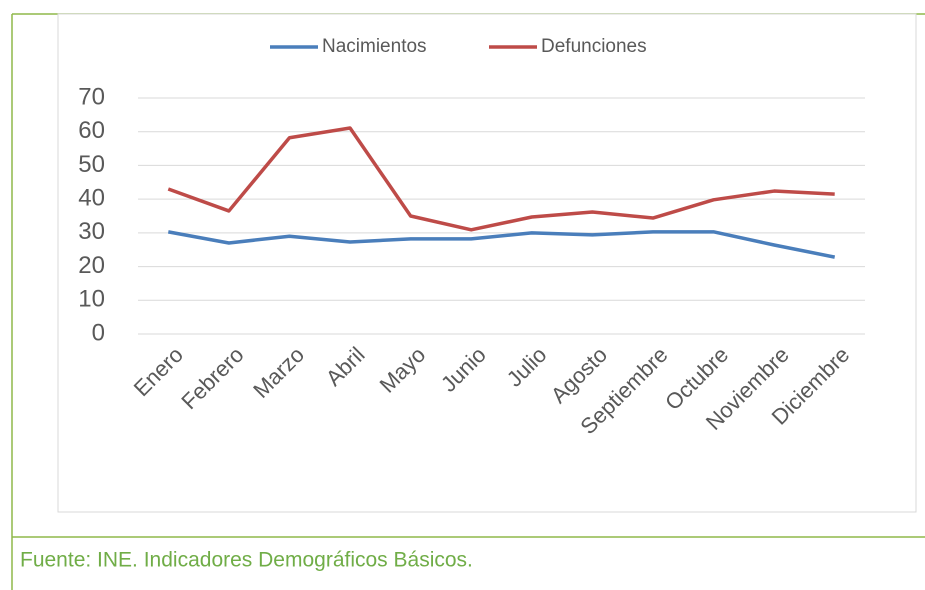 The image size is (925, 590). What do you see at coordinates (91, 231) in the screenshot?
I see `y-tick-label: 30` at bounding box center [91, 231].